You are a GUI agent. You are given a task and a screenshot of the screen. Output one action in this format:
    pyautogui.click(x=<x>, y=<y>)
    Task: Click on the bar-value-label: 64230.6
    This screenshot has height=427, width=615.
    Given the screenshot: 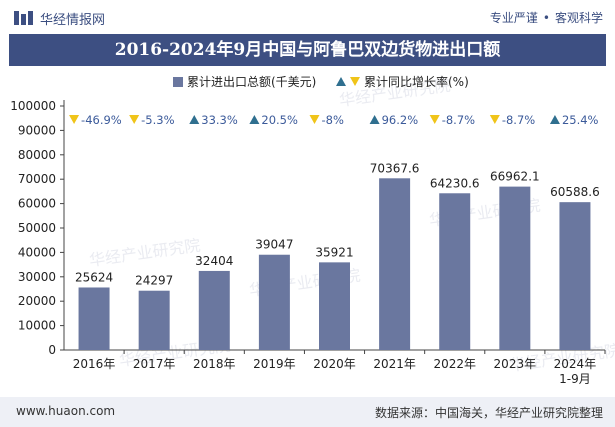 What is the action you would take?
    pyautogui.click(x=455, y=183)
    